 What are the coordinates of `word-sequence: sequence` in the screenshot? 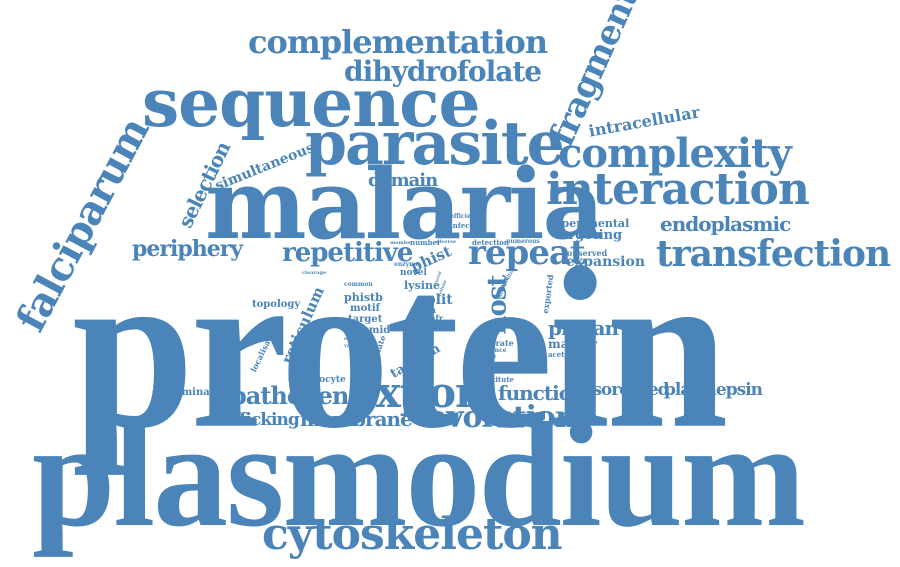 It's located at (311, 103).